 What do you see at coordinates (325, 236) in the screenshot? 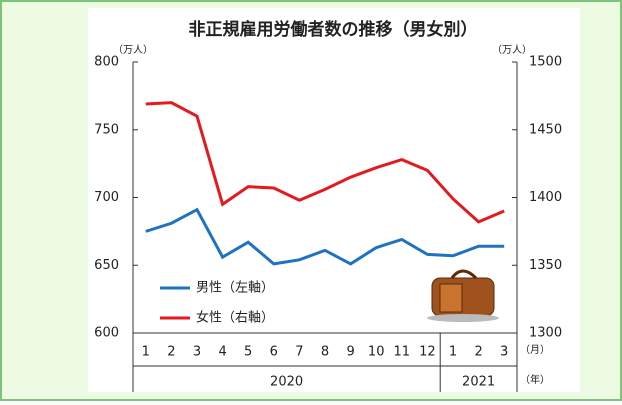
I see `series-line` at bounding box center [325, 236].